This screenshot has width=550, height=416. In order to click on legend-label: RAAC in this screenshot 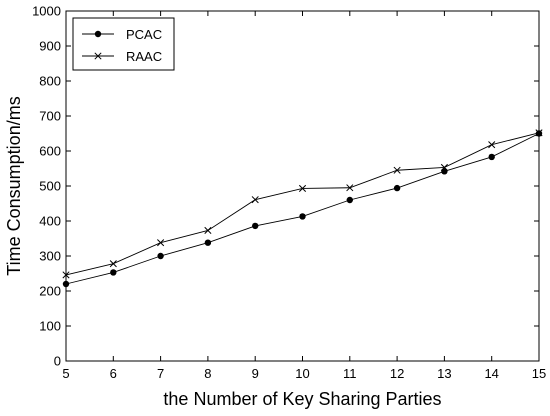, I will do `click(144, 56)`.